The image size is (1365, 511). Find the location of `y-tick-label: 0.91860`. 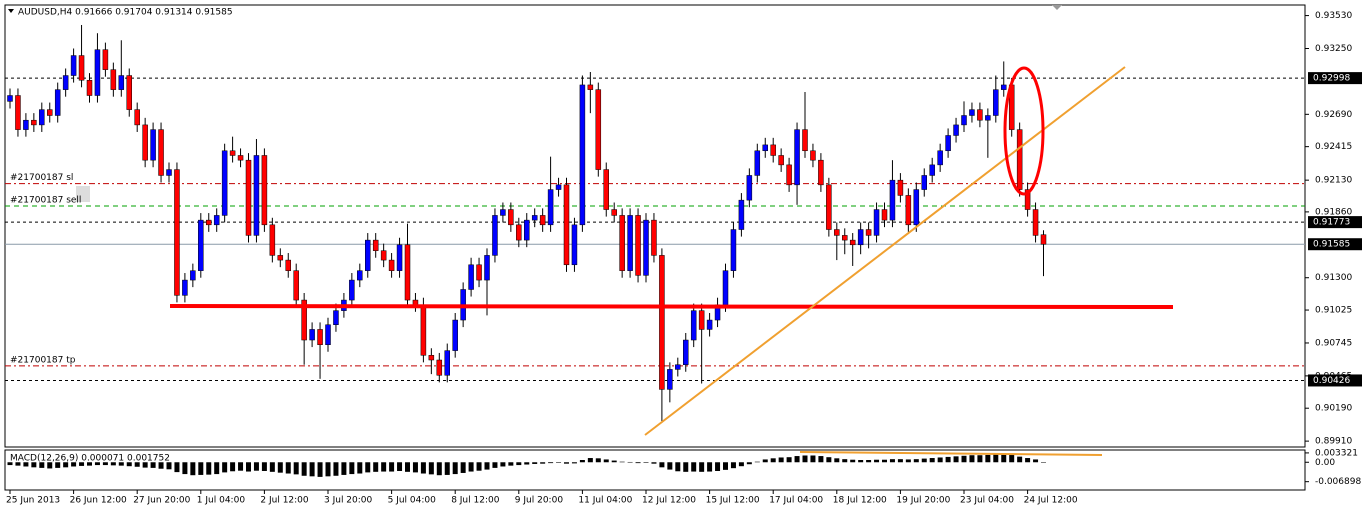

y-tick-label: 0.91860 is located at coordinates (1333, 212).